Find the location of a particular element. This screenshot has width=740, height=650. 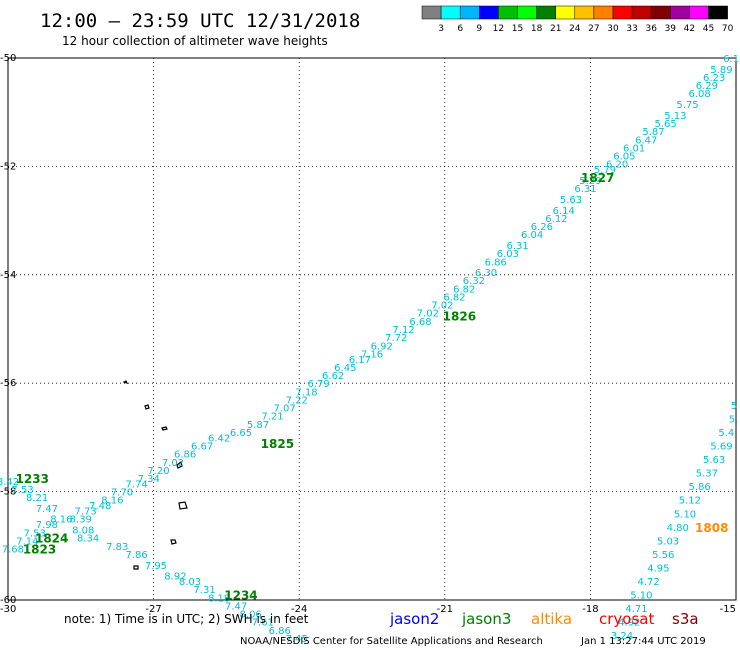

wave-height-value: 4.72 is located at coordinates (649, 582).